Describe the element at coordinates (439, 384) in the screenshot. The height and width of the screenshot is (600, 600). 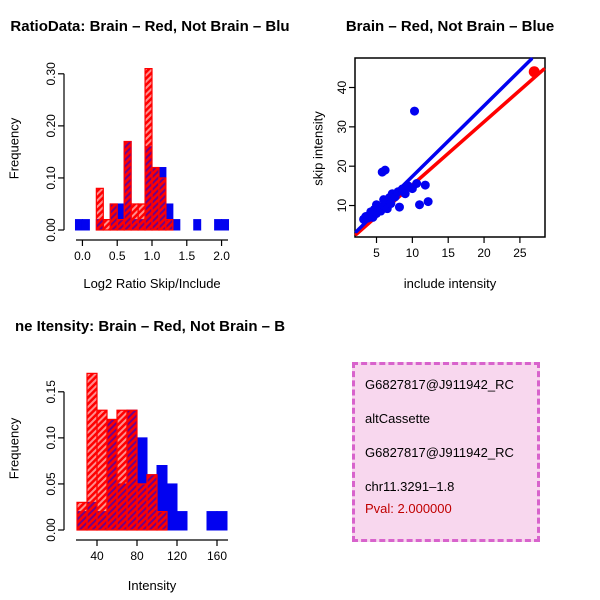
I see `info-probe-id: G6827817@J911942_RC` at that location.